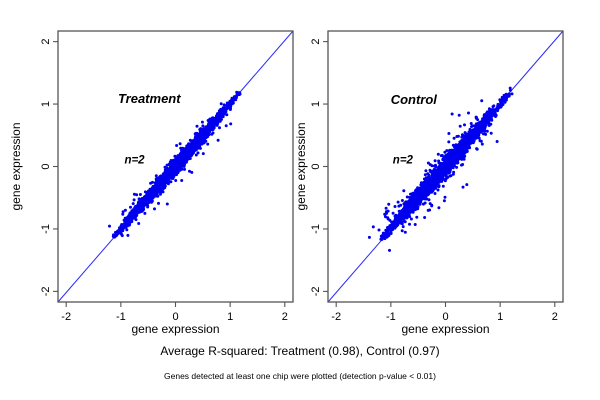  What do you see at coordinates (414, 99) in the screenshot?
I see `panel-label: Control` at bounding box center [414, 99].